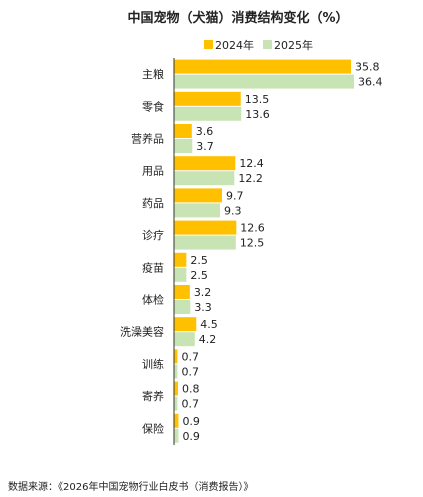 Image resolution: width=423 pixels, height=497 pixels. What do you see at coordinates (208, 339) in the screenshot?
I see `value-label: 4.2` at bounding box center [208, 339].